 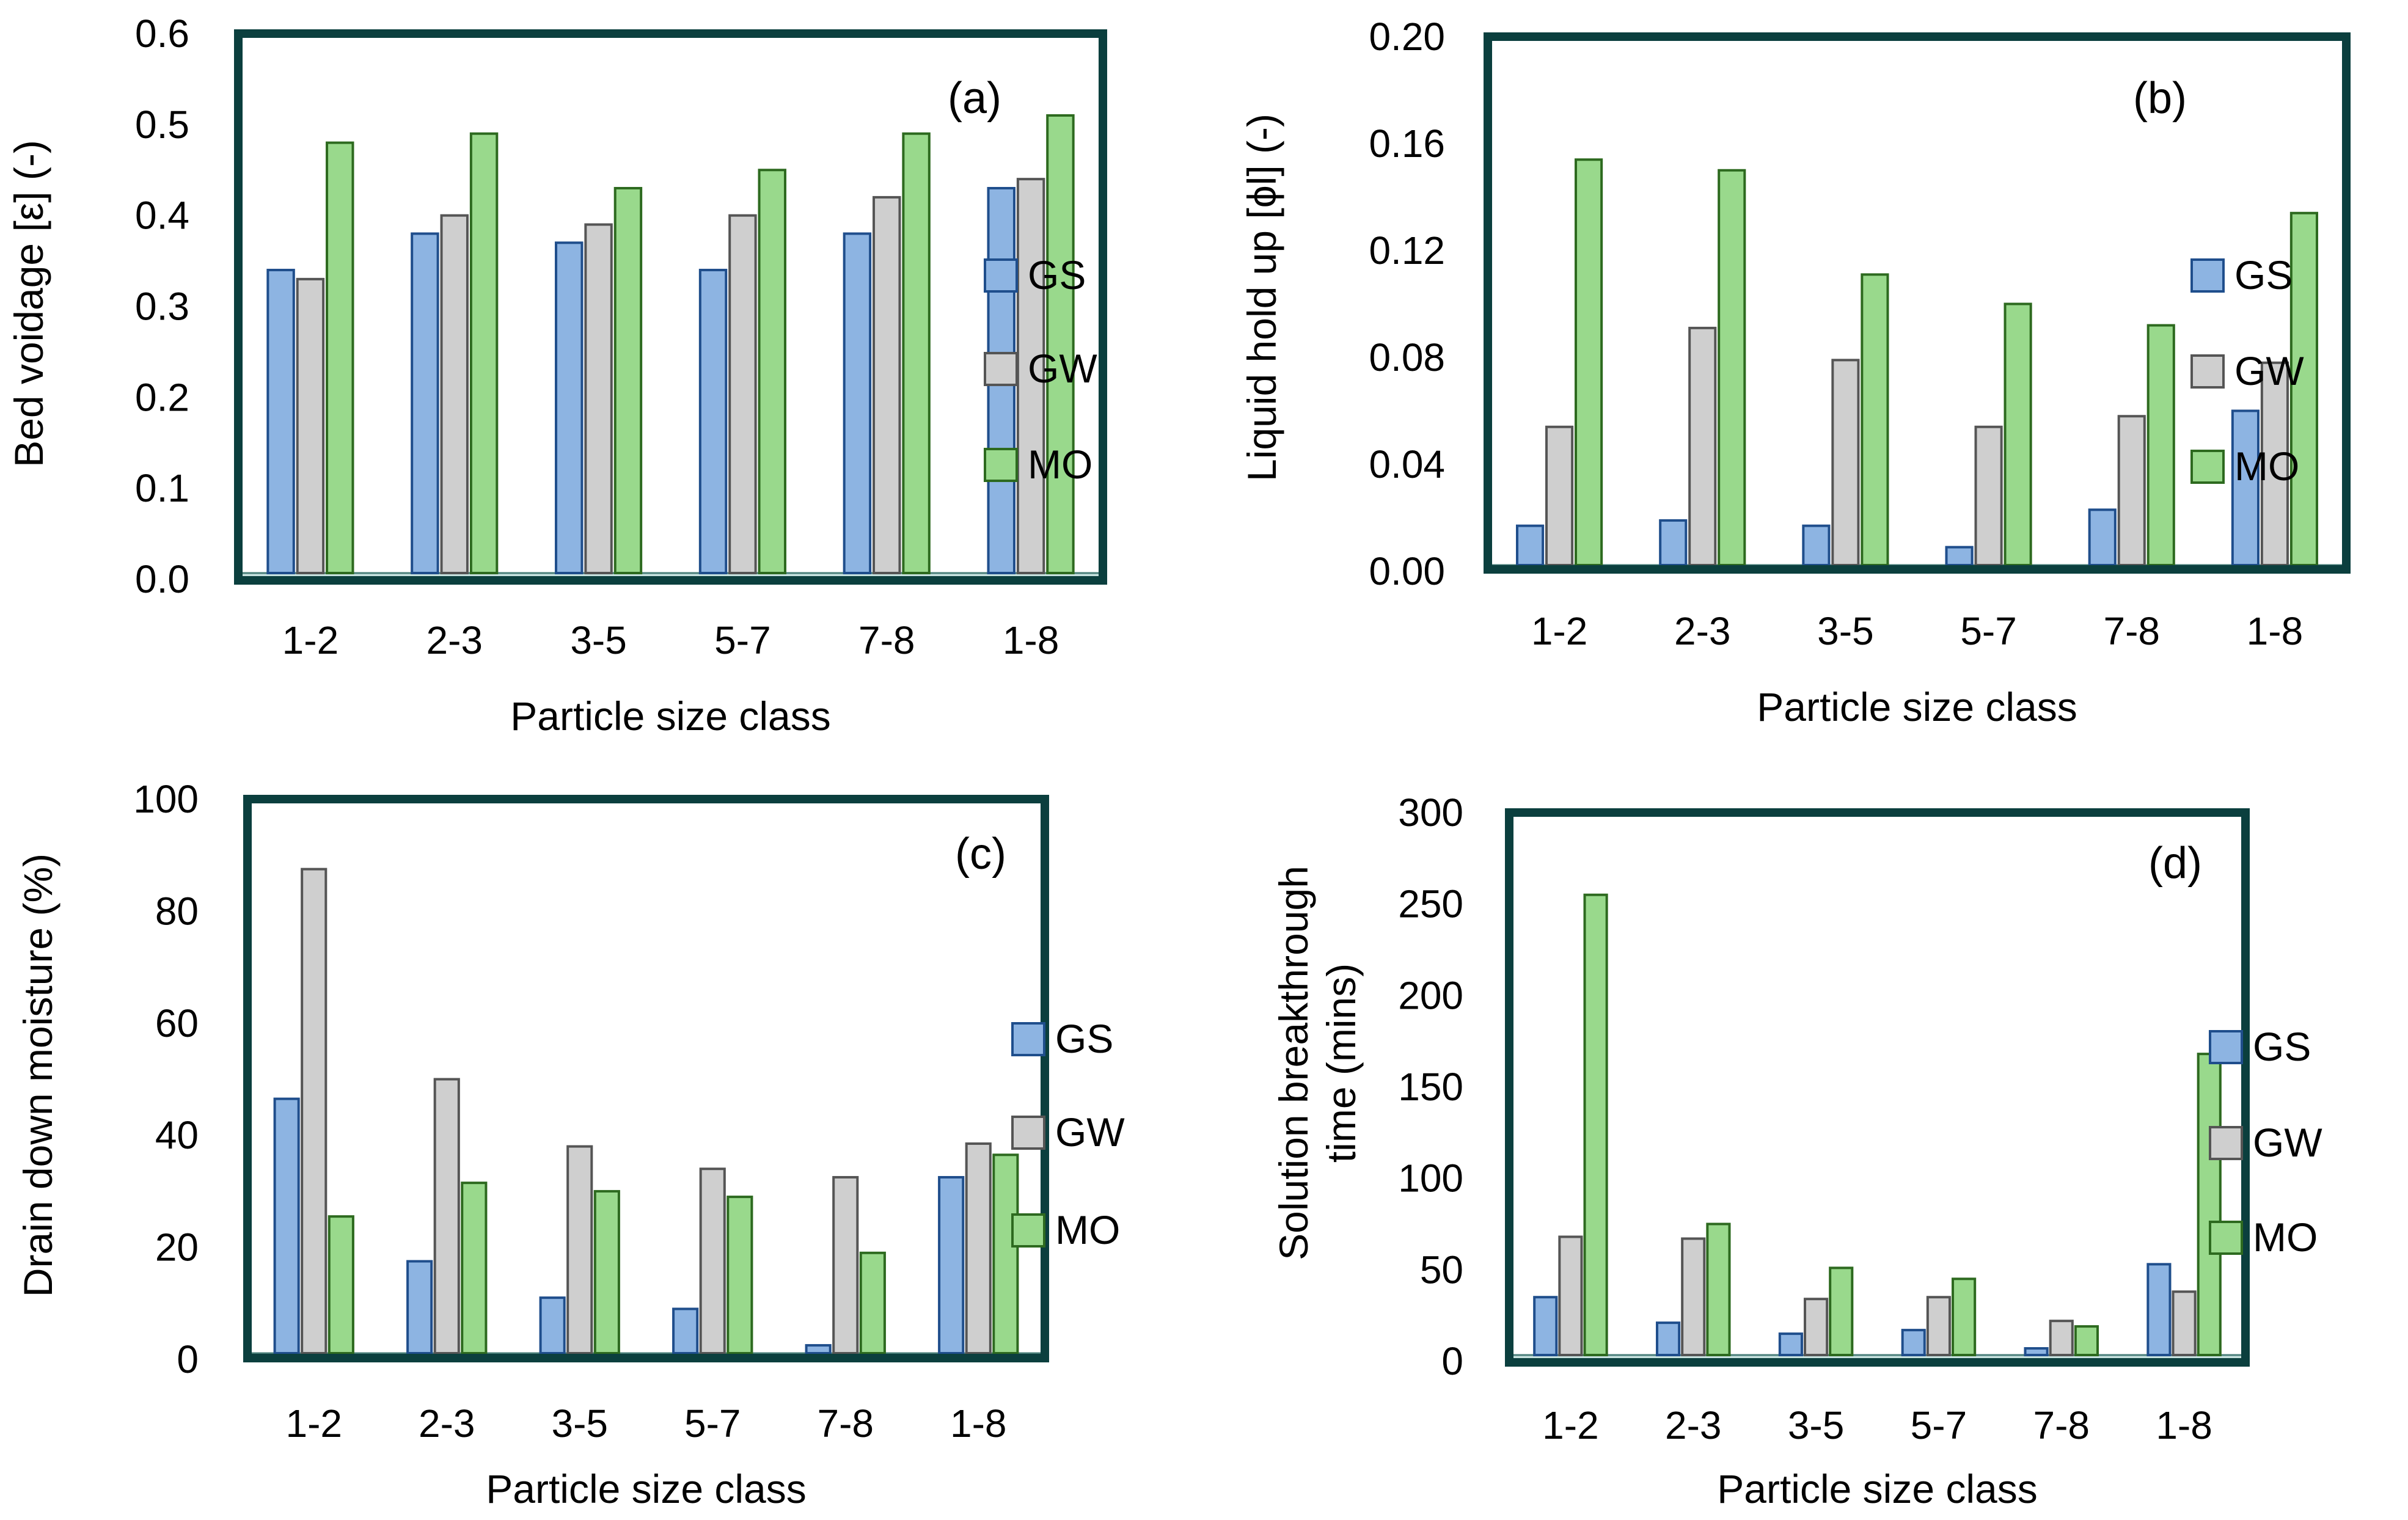 I want to click on y-axis-title: Drain down moisture (%), so click(x=37, y=1075).